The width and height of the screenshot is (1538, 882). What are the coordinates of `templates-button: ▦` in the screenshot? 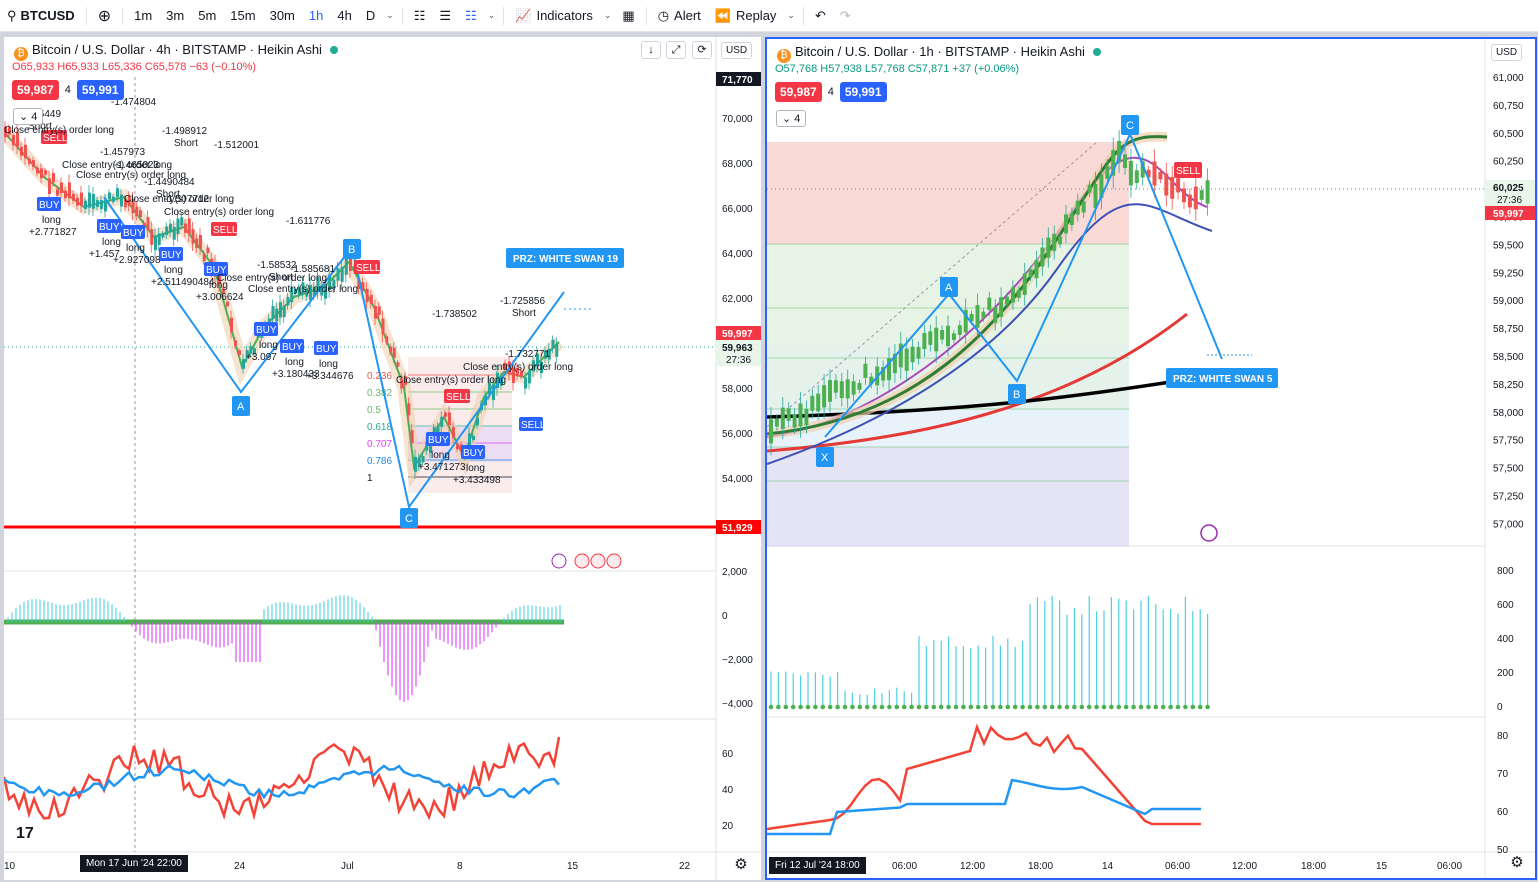 It's located at (628, 16).